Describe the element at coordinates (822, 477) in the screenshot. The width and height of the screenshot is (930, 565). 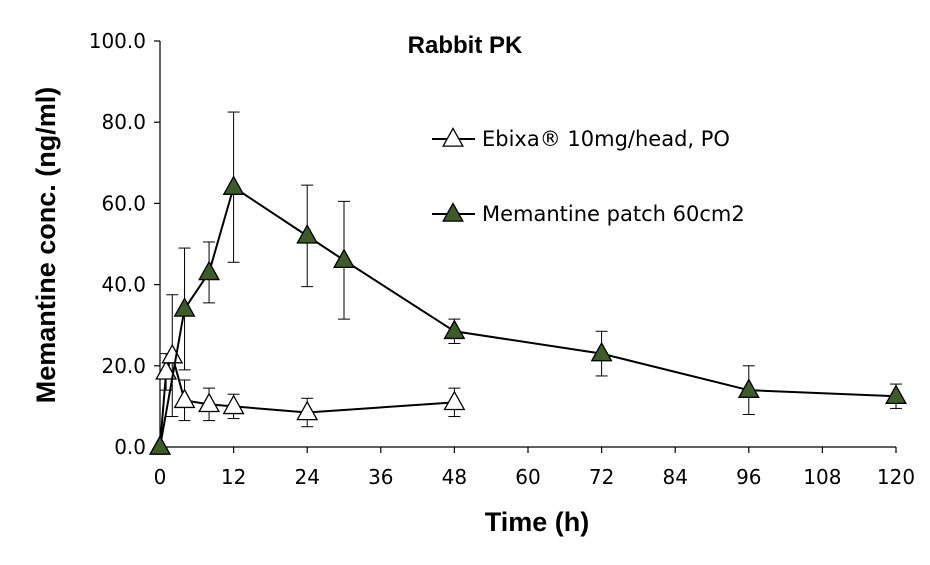
I see `x-tick-label: 108` at that location.